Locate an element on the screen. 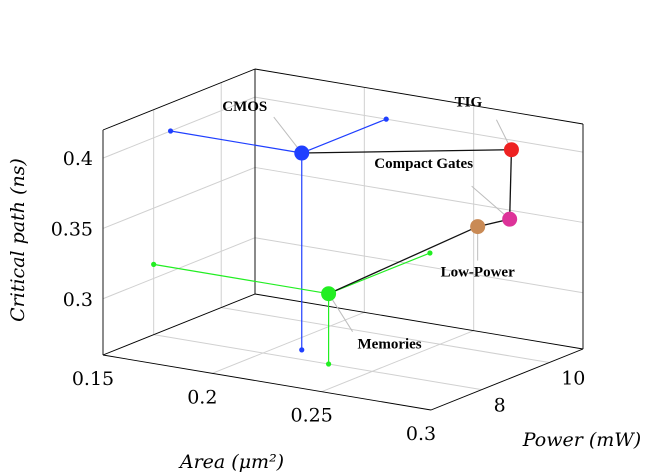  x-tick-label: 0.25 is located at coordinates (312, 416).